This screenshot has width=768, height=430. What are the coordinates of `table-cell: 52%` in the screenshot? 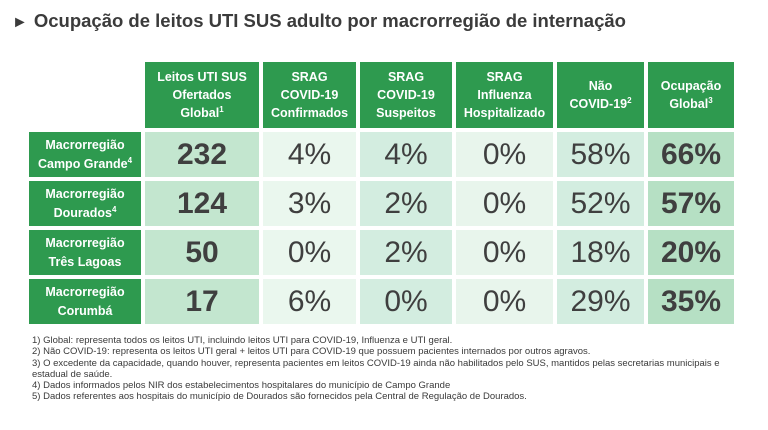 It's located at (600, 203).